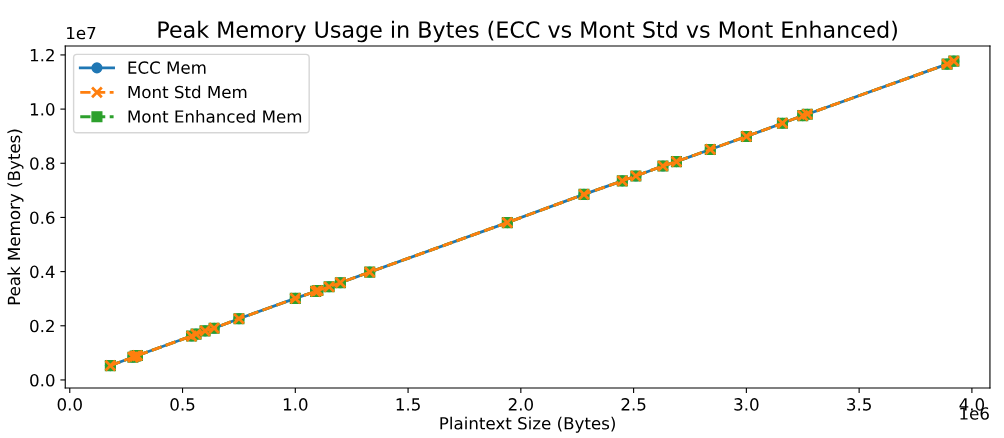 Image resolution: width=1004 pixels, height=438 pixels. I want to click on y-tick-label: 0.6, so click(42, 217).